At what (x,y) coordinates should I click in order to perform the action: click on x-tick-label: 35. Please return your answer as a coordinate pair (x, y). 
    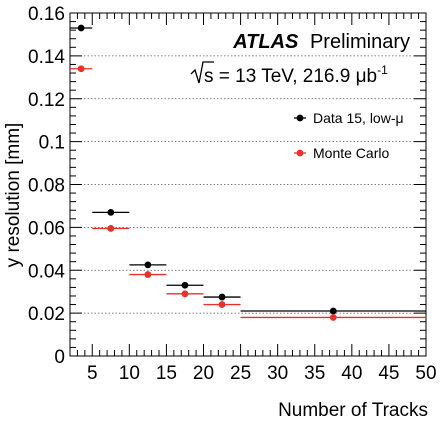
    Looking at the image, I should click on (314, 373).